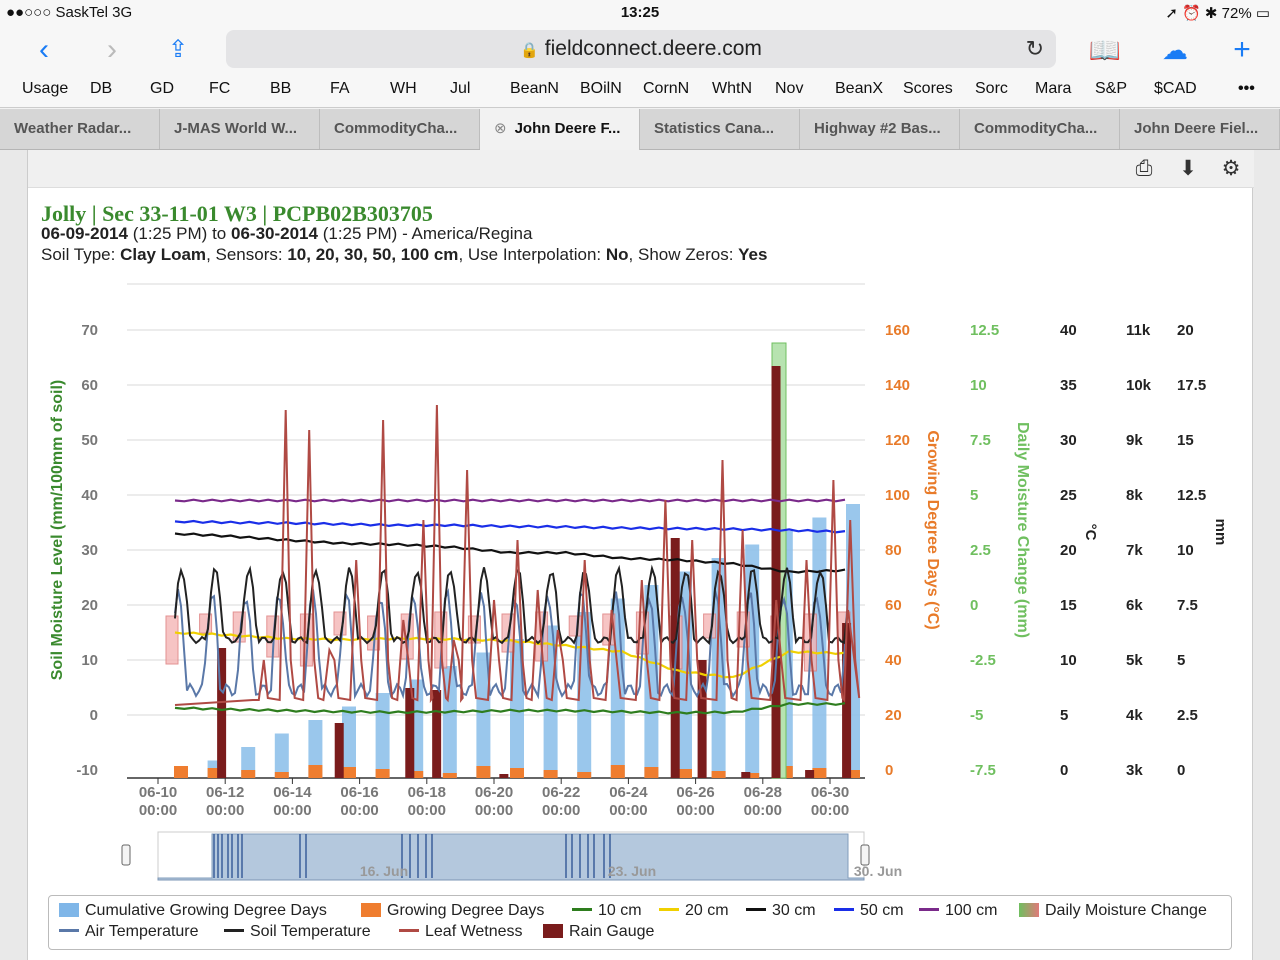  Describe the element at coordinates (1175, 88) in the screenshot. I see `bookmark-item: $CAD` at that location.